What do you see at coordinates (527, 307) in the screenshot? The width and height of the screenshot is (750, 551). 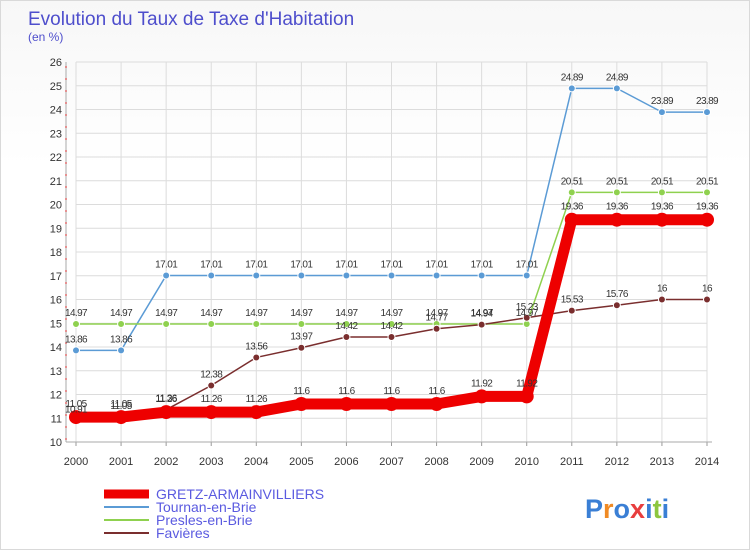 I see `data-label: 15.23` at bounding box center [527, 307].